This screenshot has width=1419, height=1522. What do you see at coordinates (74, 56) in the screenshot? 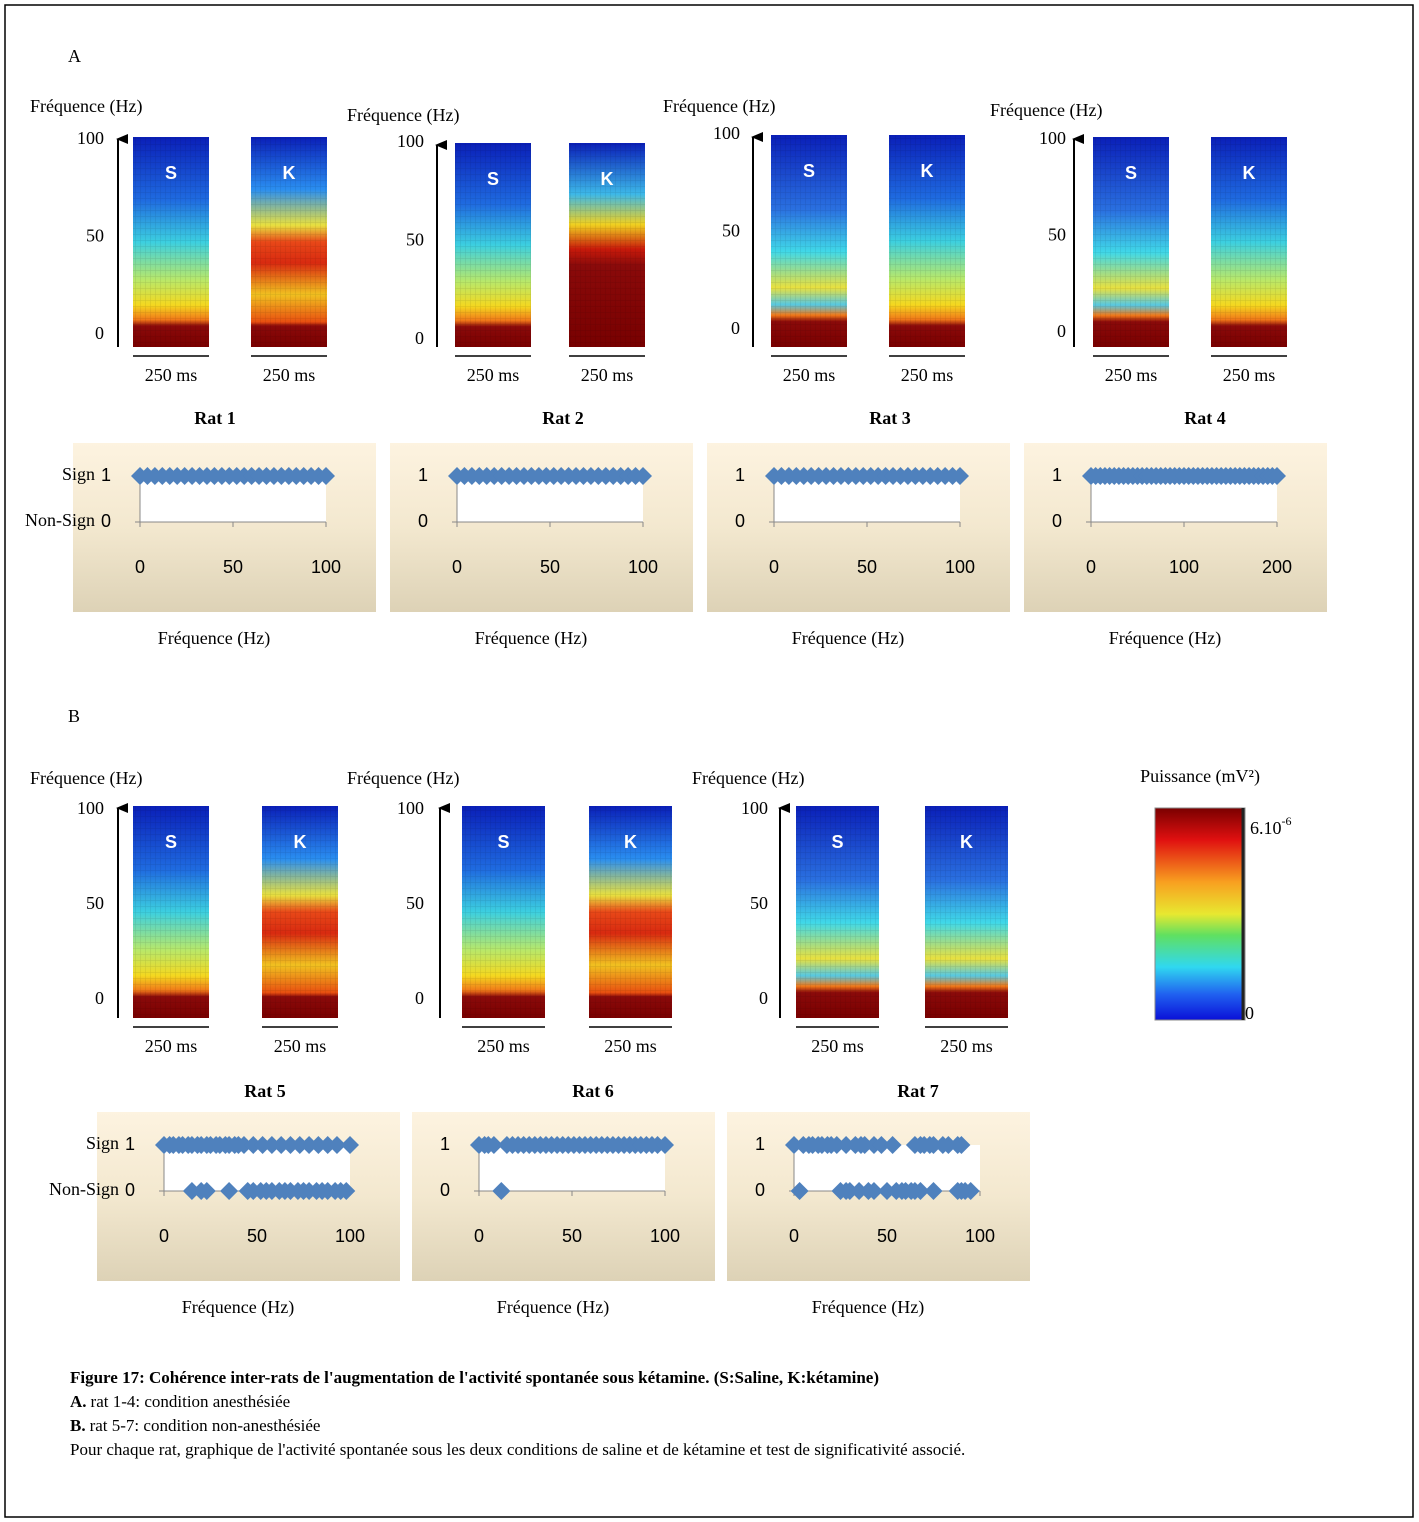
I see `panel-label: A` at bounding box center [74, 56].